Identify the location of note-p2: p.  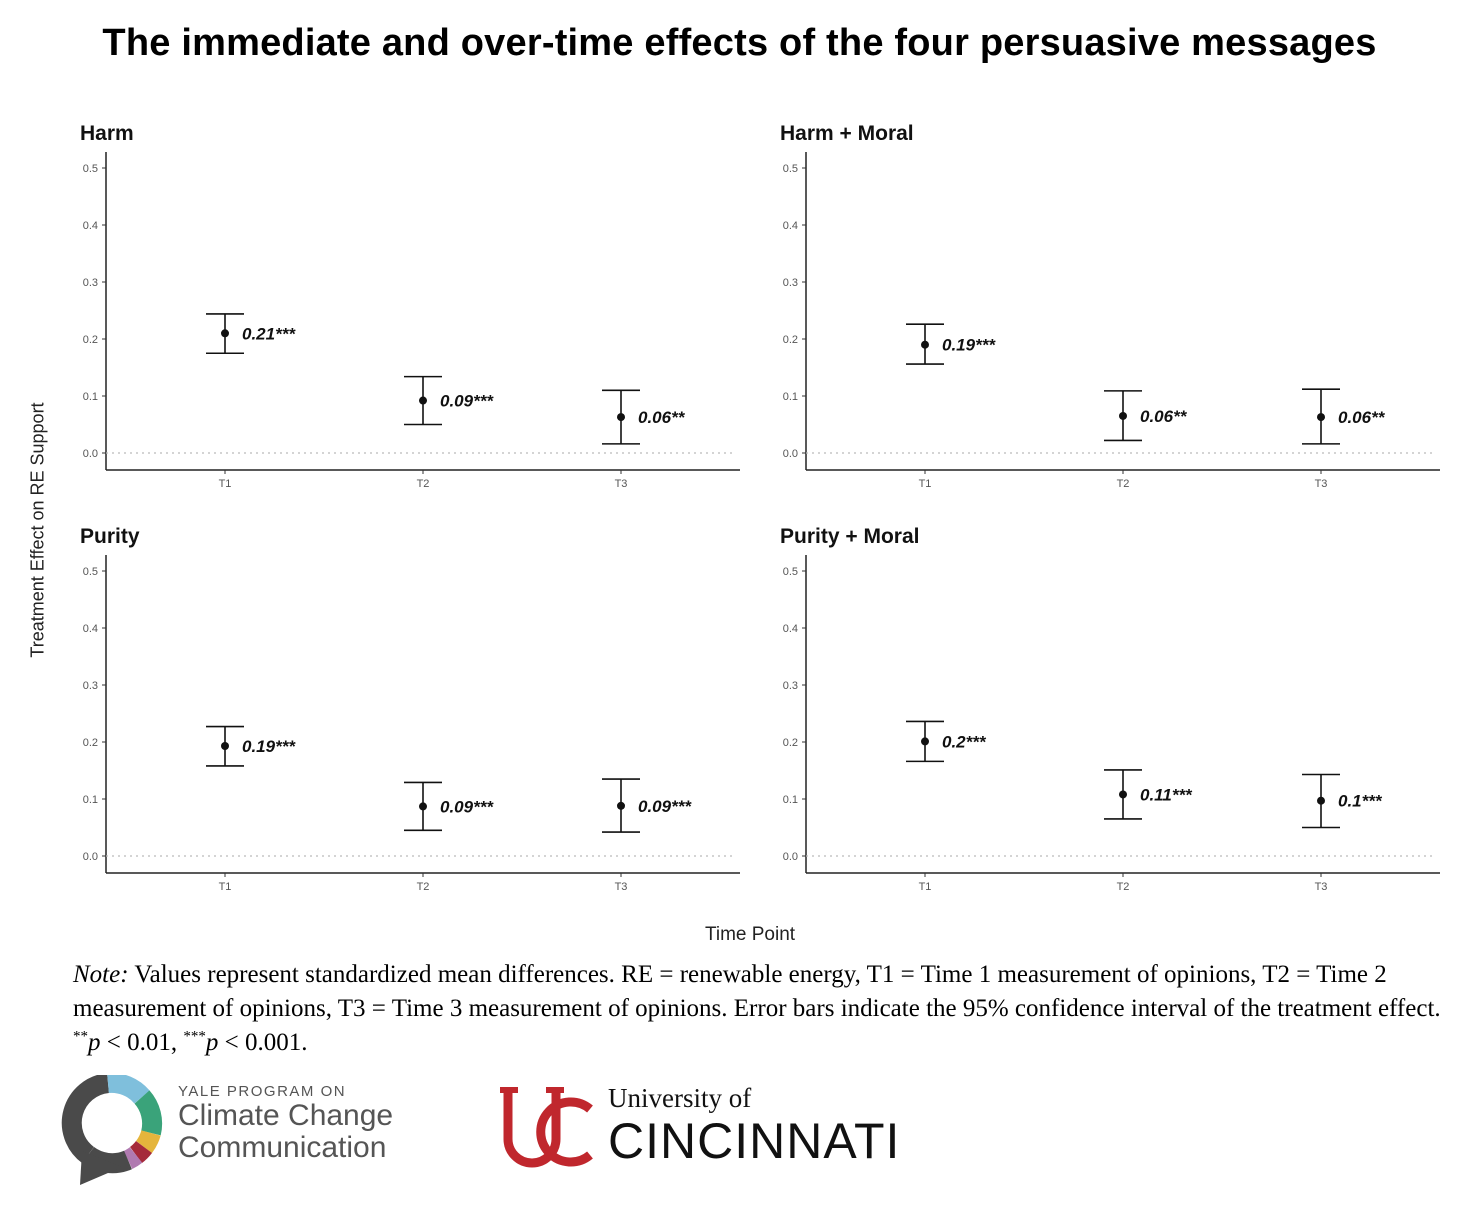
(212, 1042).